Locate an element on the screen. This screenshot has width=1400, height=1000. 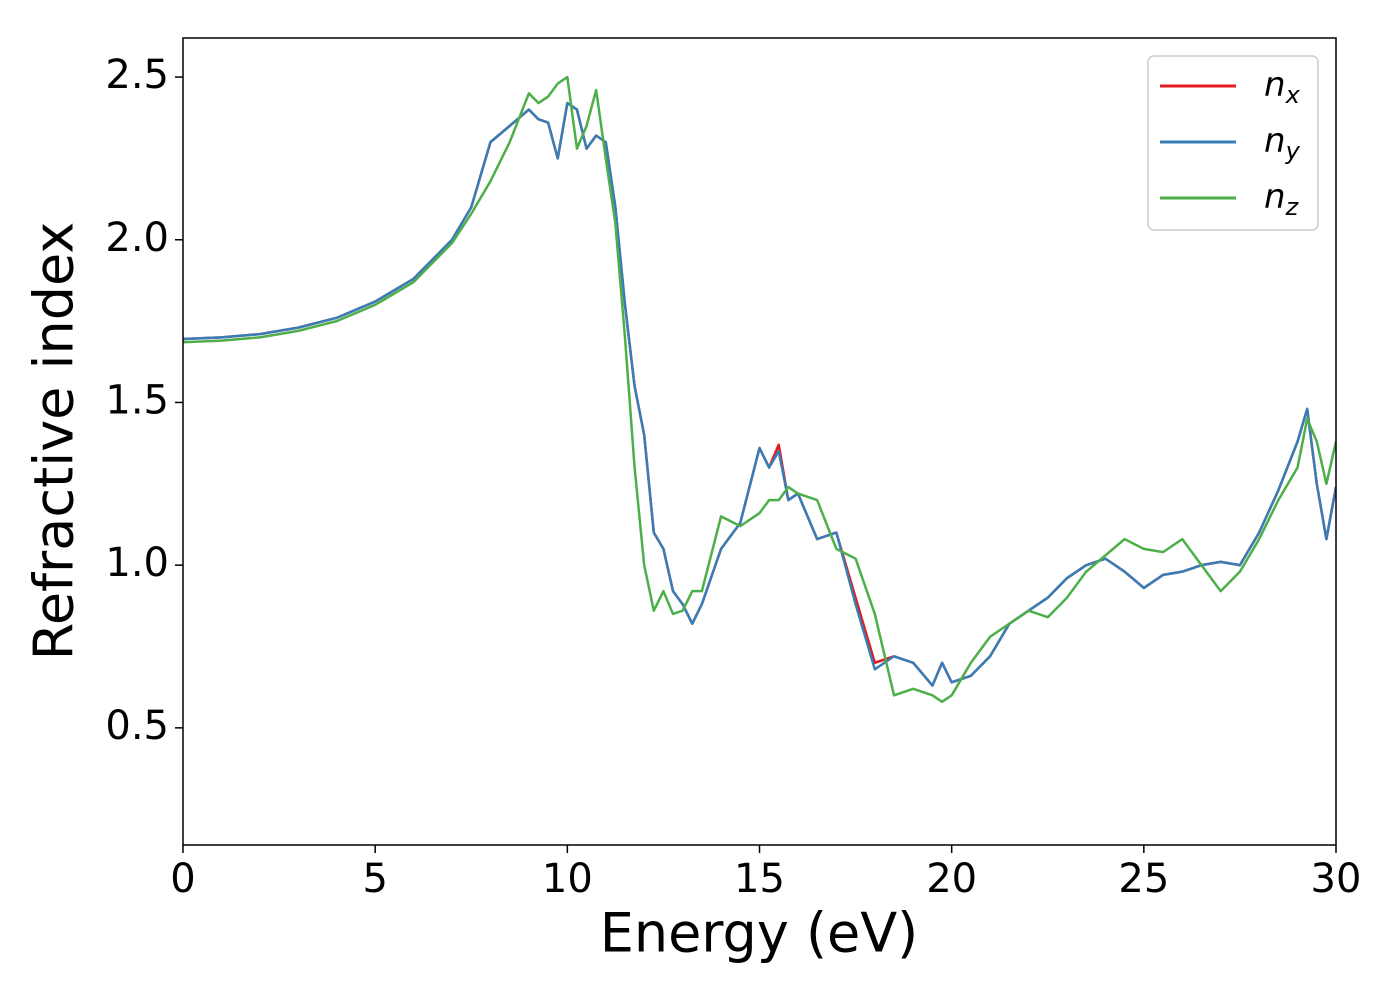
x-tick-label: 10 is located at coordinates (567, 879).